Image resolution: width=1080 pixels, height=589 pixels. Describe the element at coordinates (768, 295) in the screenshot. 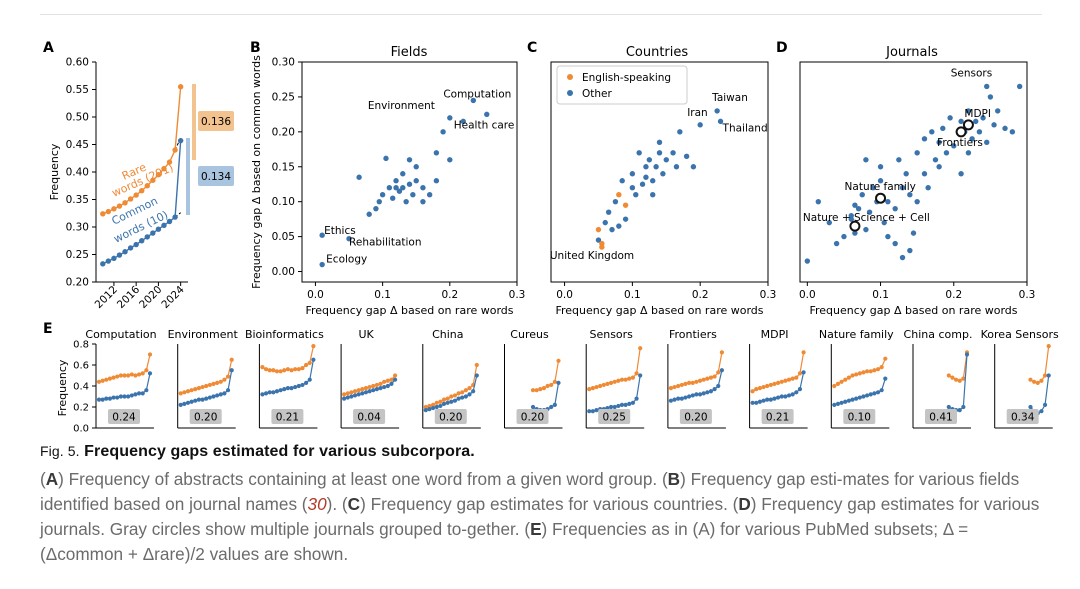

I see `x-tick-label: 0.3` at that location.